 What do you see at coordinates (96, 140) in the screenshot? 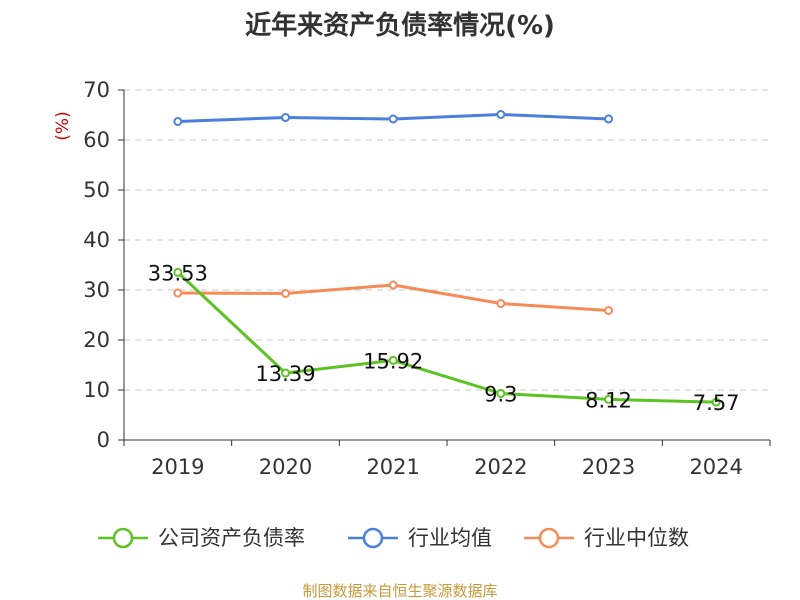
I see `y-tick-label: 60` at bounding box center [96, 140].